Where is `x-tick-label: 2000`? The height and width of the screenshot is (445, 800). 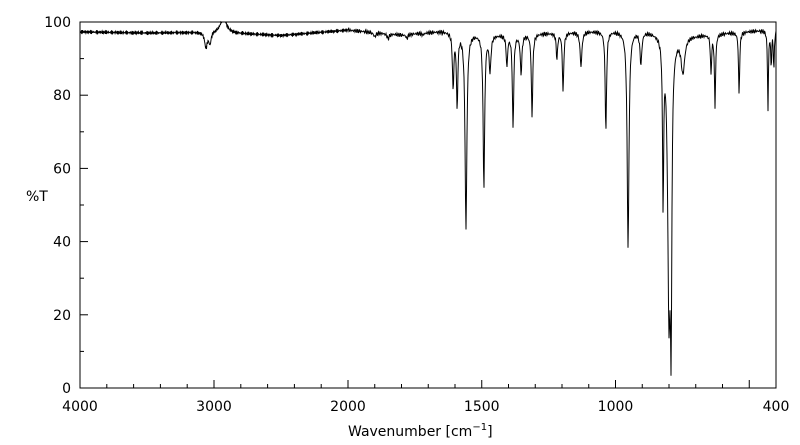
x-tick-label: 2000 is located at coordinates (348, 407).